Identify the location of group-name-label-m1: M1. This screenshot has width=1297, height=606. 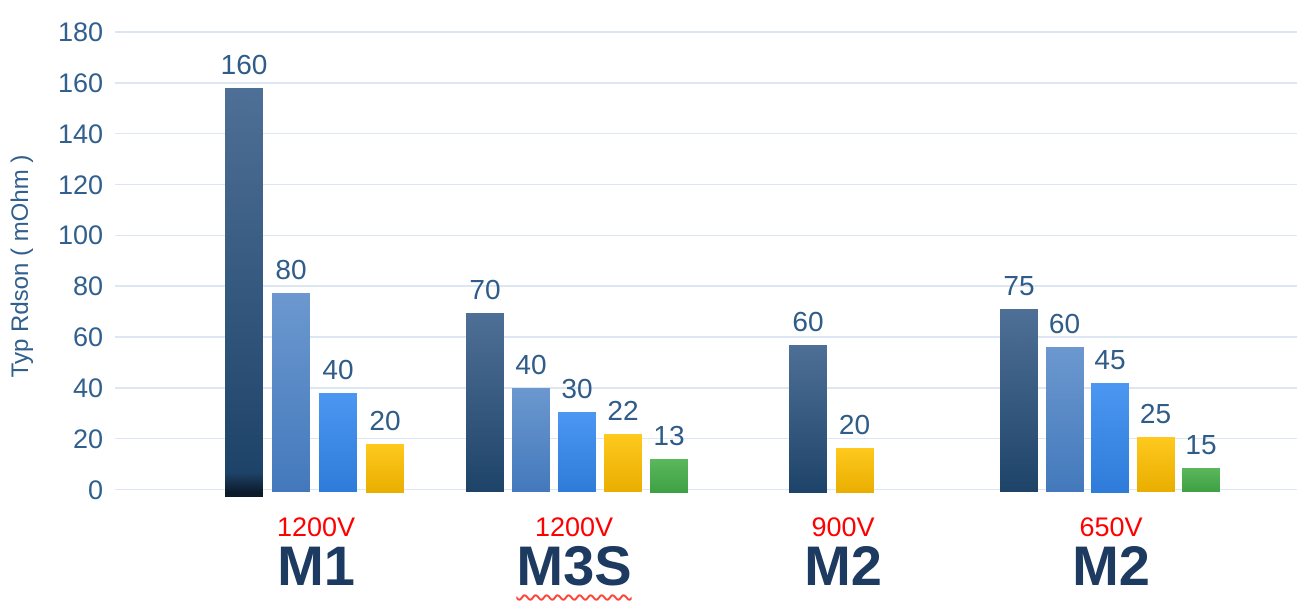
(316, 566).